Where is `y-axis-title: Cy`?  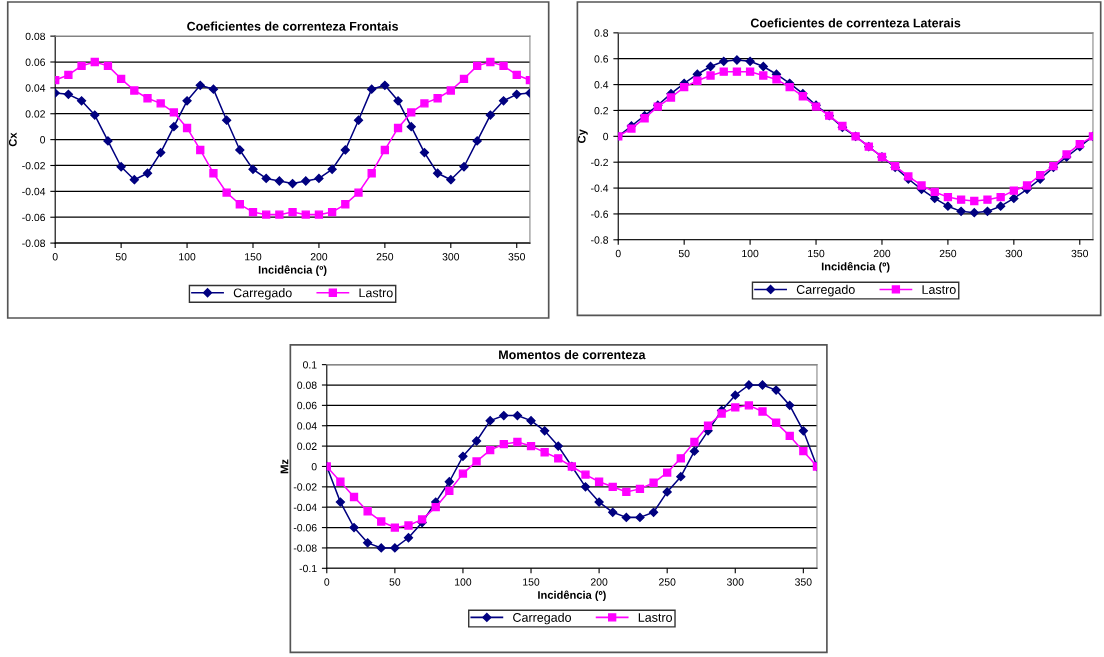 y-axis-title: Cy is located at coordinates (582, 136).